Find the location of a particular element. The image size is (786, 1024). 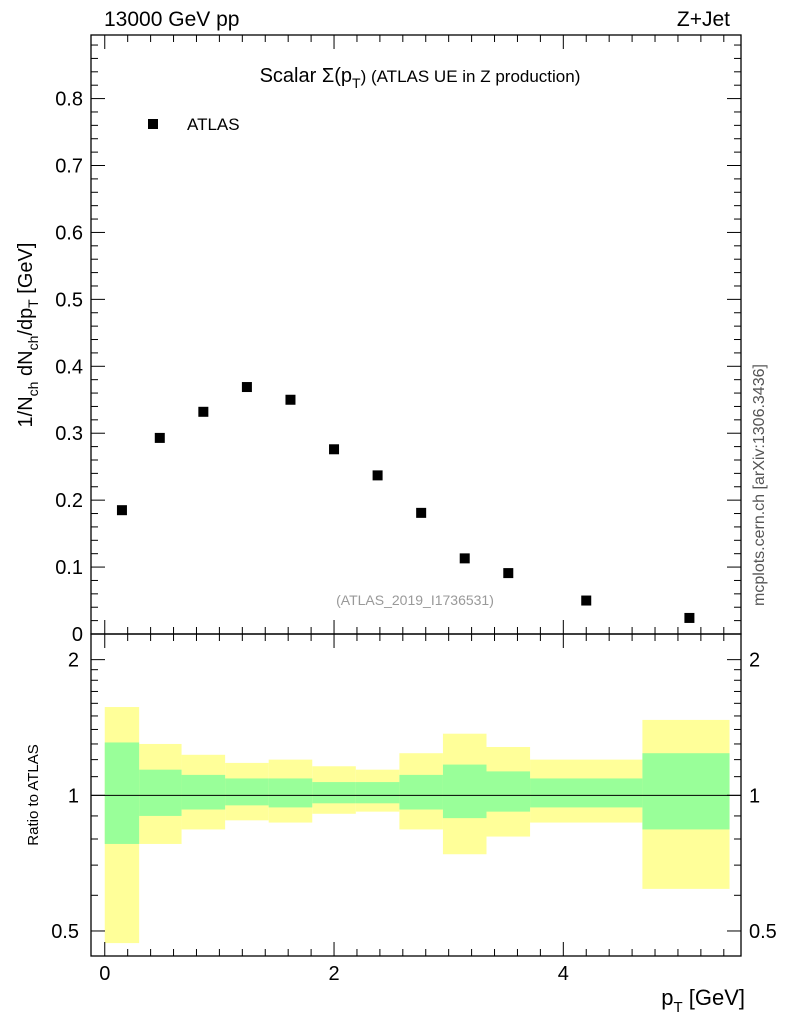

header-right: Z+Jet is located at coordinates (703, 19).